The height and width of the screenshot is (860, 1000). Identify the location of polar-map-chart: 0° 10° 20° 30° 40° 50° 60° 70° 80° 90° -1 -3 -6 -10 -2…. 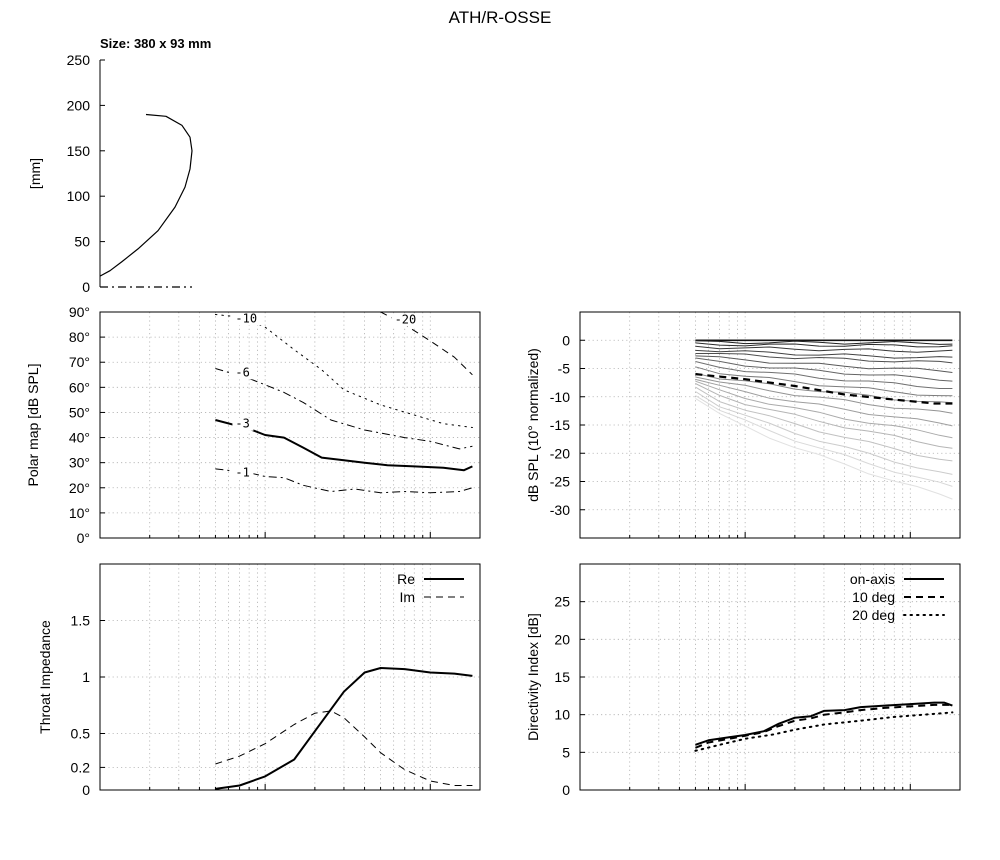
(253, 425).